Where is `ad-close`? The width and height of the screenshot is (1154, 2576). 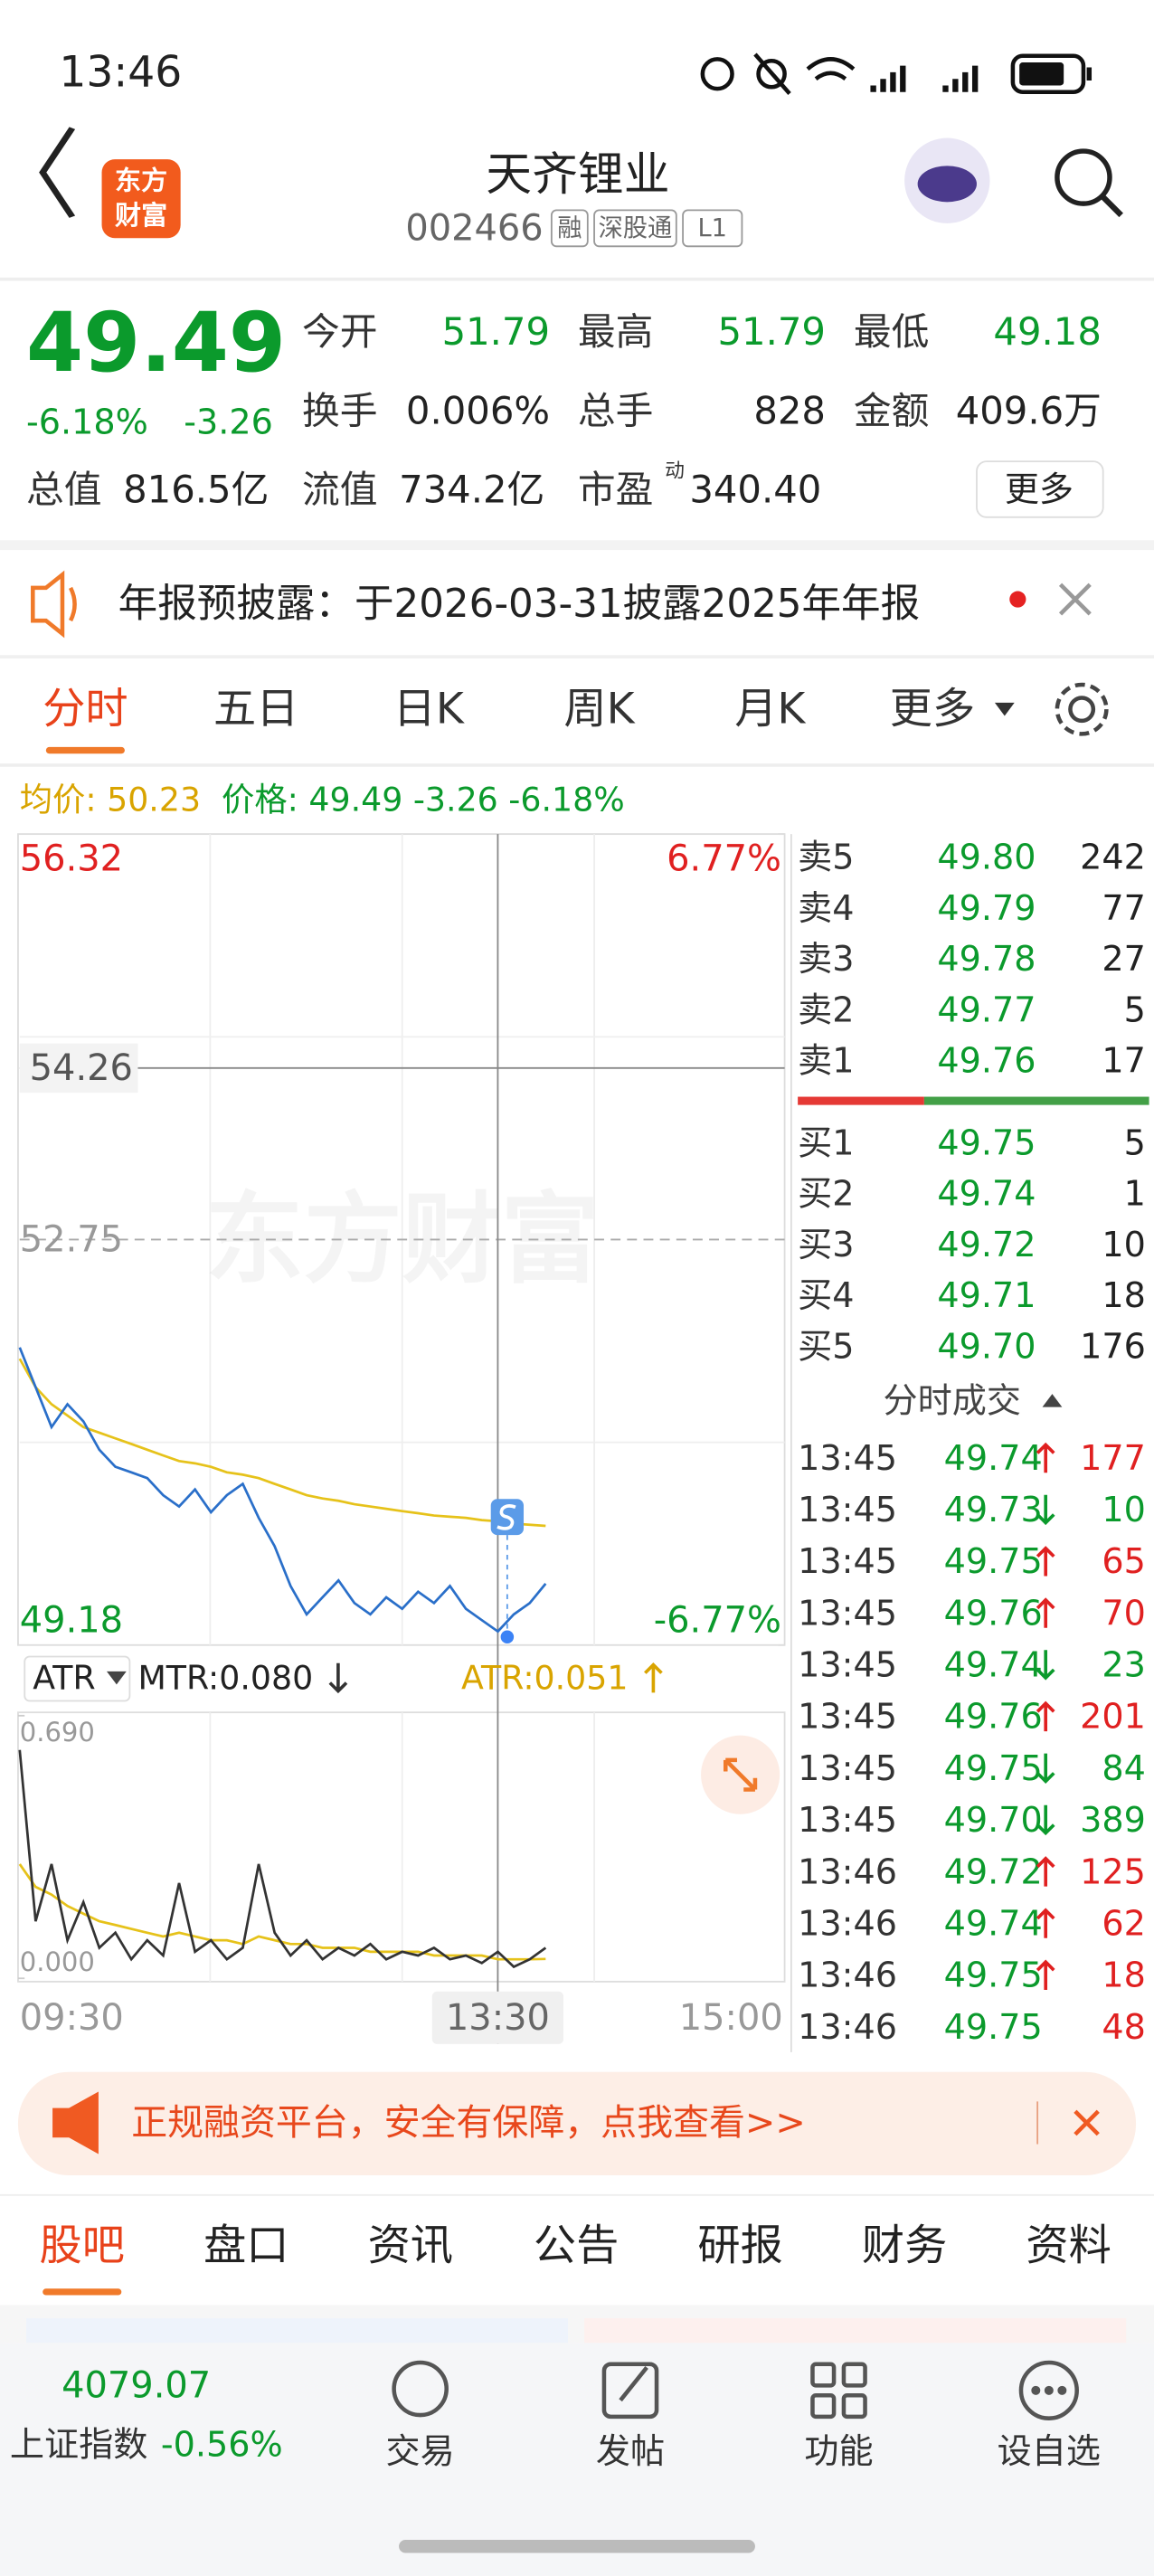
ad-close is located at coordinates (1087, 2122).